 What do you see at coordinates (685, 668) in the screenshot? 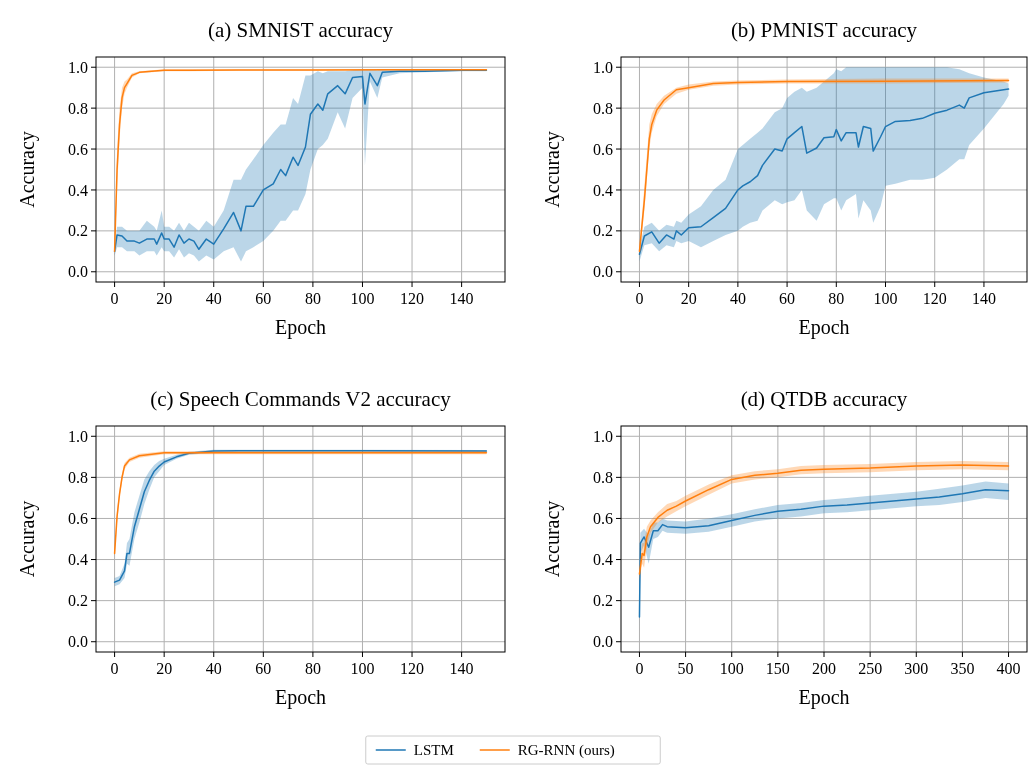
I see `x-tick-label: 50` at bounding box center [685, 668].